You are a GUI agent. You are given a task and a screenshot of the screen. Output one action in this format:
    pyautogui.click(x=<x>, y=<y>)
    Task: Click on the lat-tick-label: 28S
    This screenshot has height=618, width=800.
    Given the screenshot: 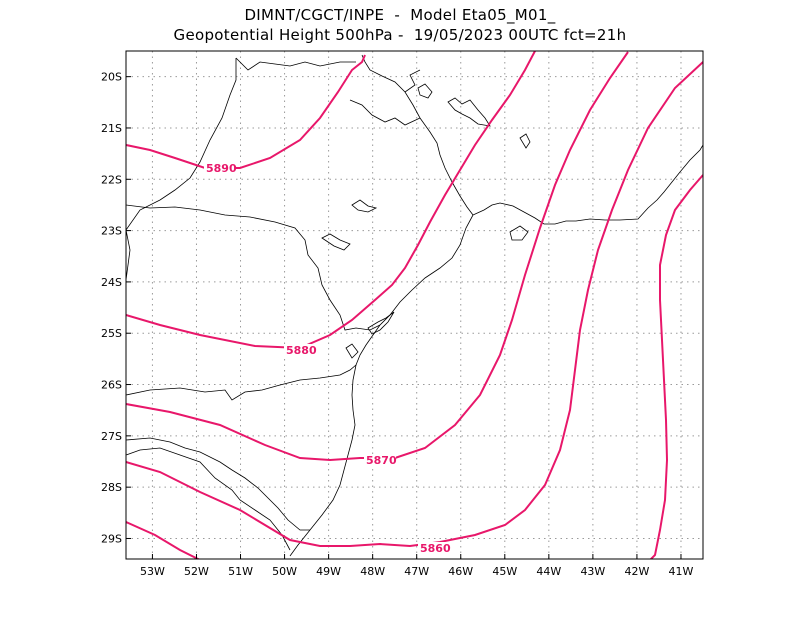 What is the action you would take?
    pyautogui.click(x=111, y=487)
    